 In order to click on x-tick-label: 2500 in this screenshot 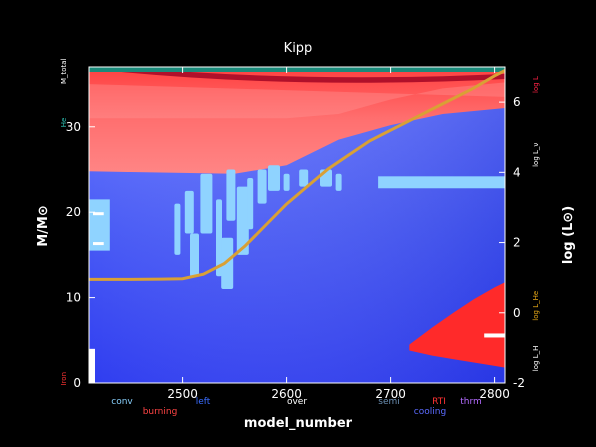, I will do `click(182, 394)`.